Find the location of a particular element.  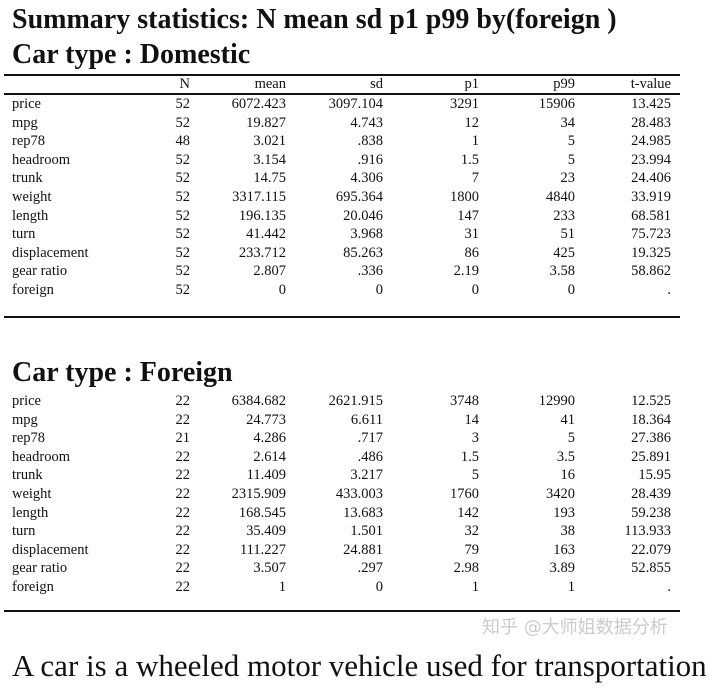

stat-value: 41.442 is located at coordinates (266, 234).